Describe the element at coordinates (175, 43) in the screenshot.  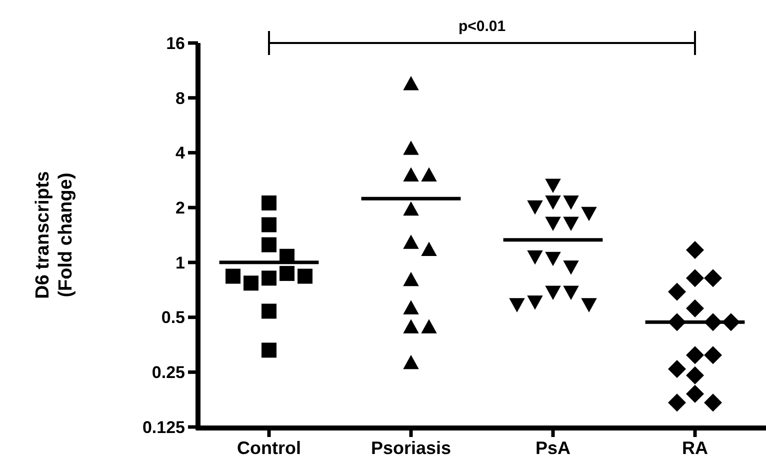
I see `y-tick-label: 16` at that location.